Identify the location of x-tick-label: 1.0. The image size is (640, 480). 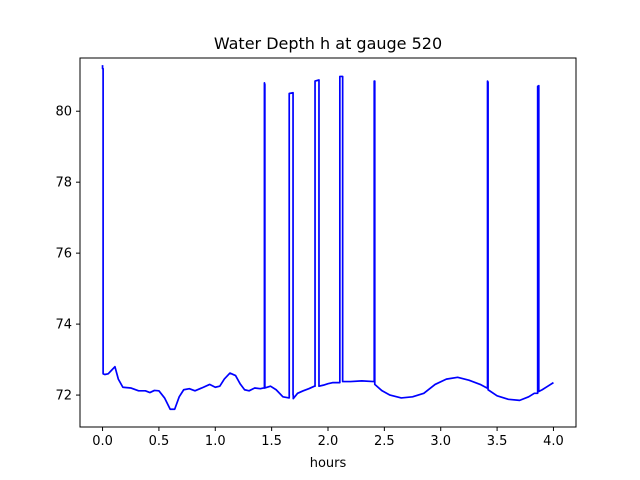
(215, 441).